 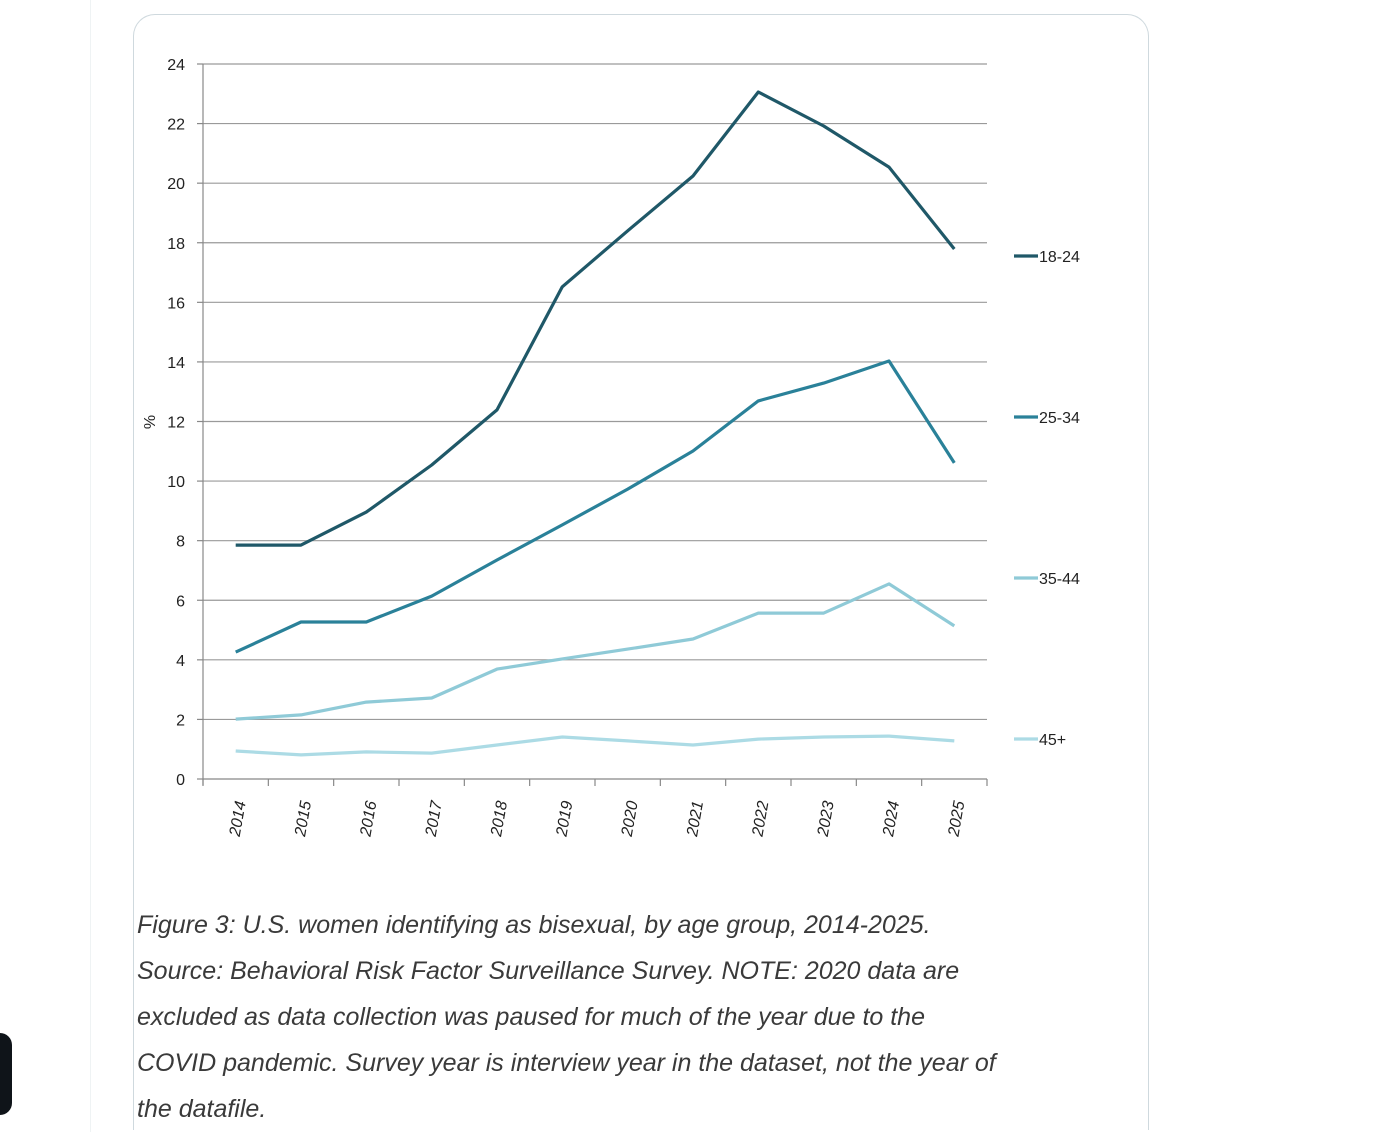 What do you see at coordinates (595, 745) in the screenshot?
I see `series-line-45+` at bounding box center [595, 745].